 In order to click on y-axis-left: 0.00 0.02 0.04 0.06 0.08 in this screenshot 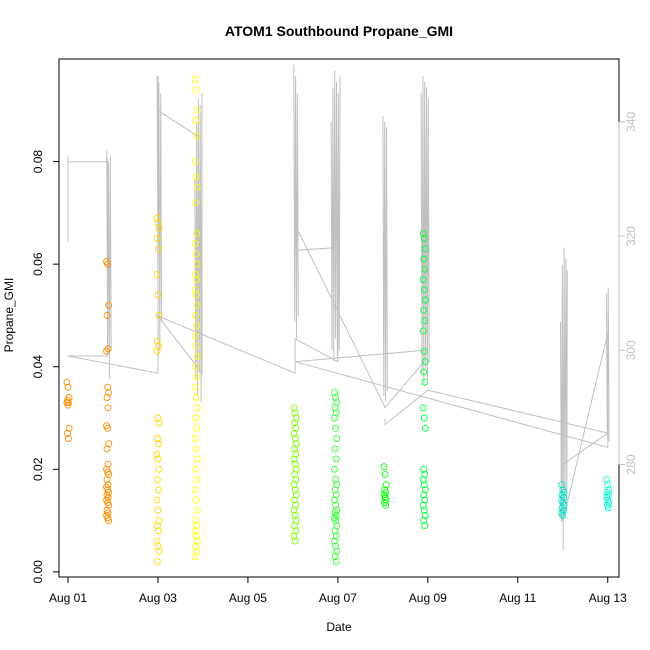, I will do `click(45, 367)`.